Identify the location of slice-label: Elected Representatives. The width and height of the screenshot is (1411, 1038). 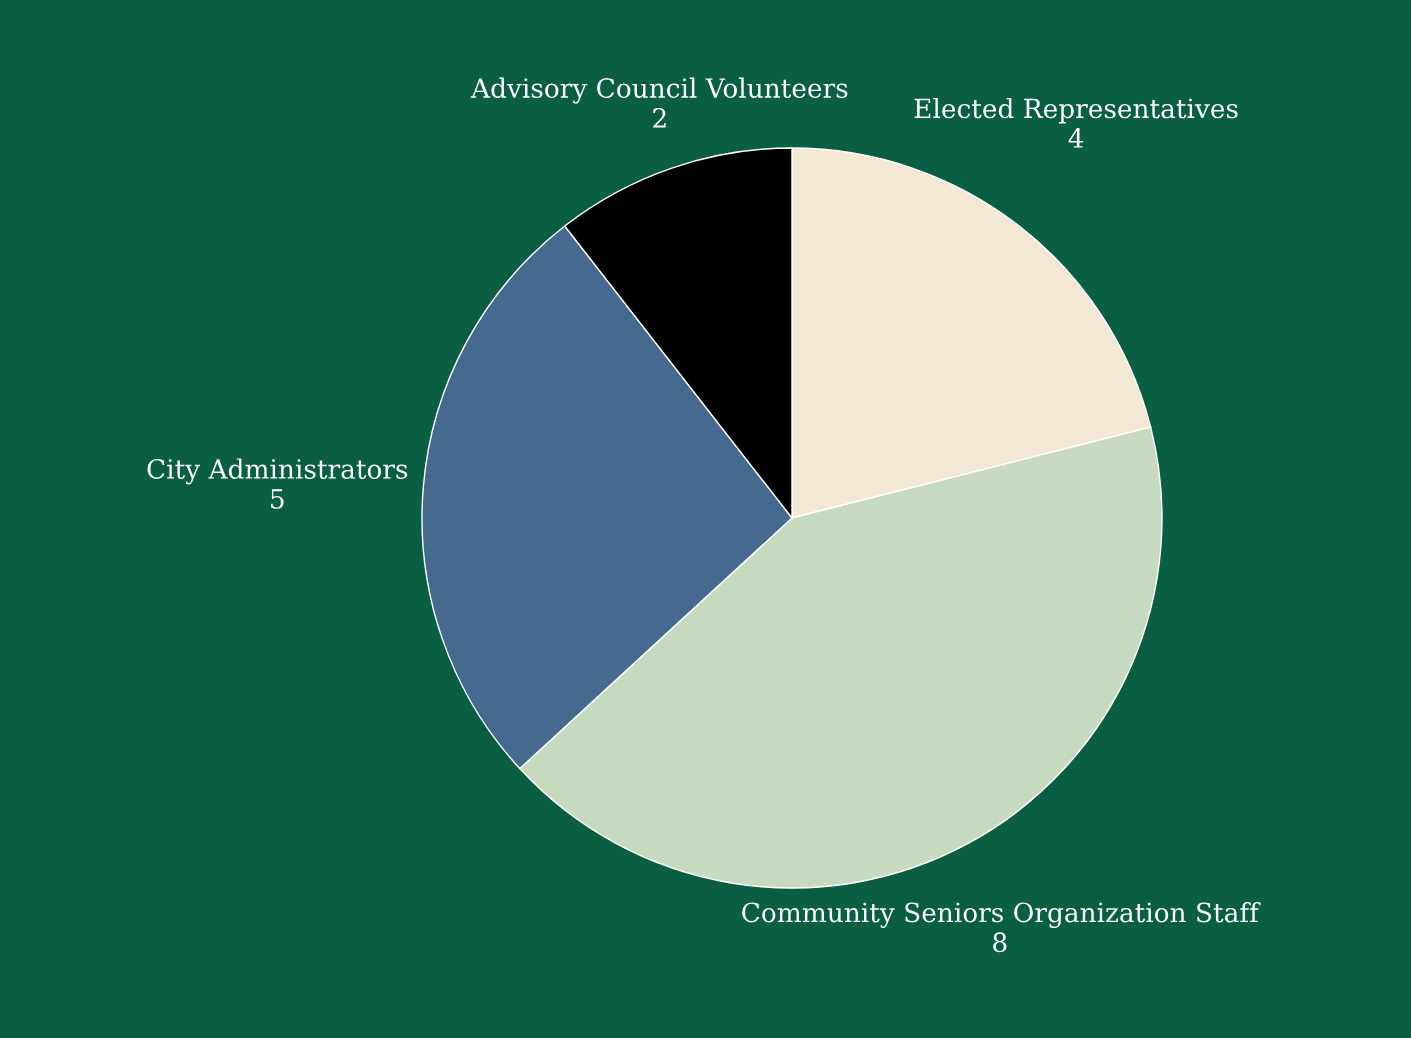
(1076, 110).